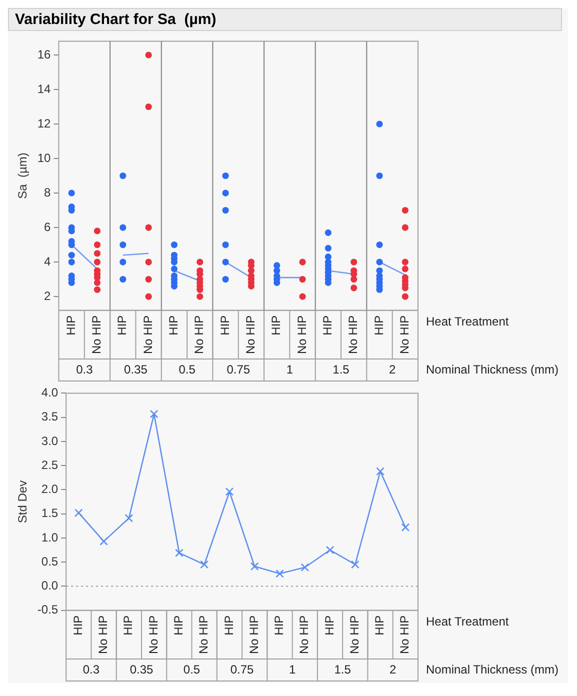 The width and height of the screenshot is (577, 696). What do you see at coordinates (49, 393) in the screenshot?
I see `y-tick-label: 4.0` at bounding box center [49, 393].